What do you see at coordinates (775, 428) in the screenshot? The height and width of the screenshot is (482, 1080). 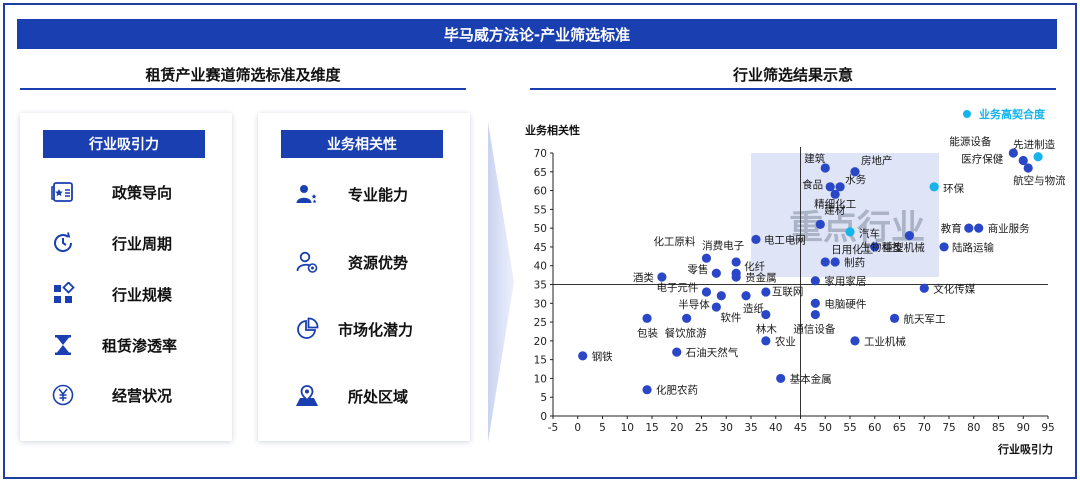 I see `x-tick-label: 40` at bounding box center [775, 428].